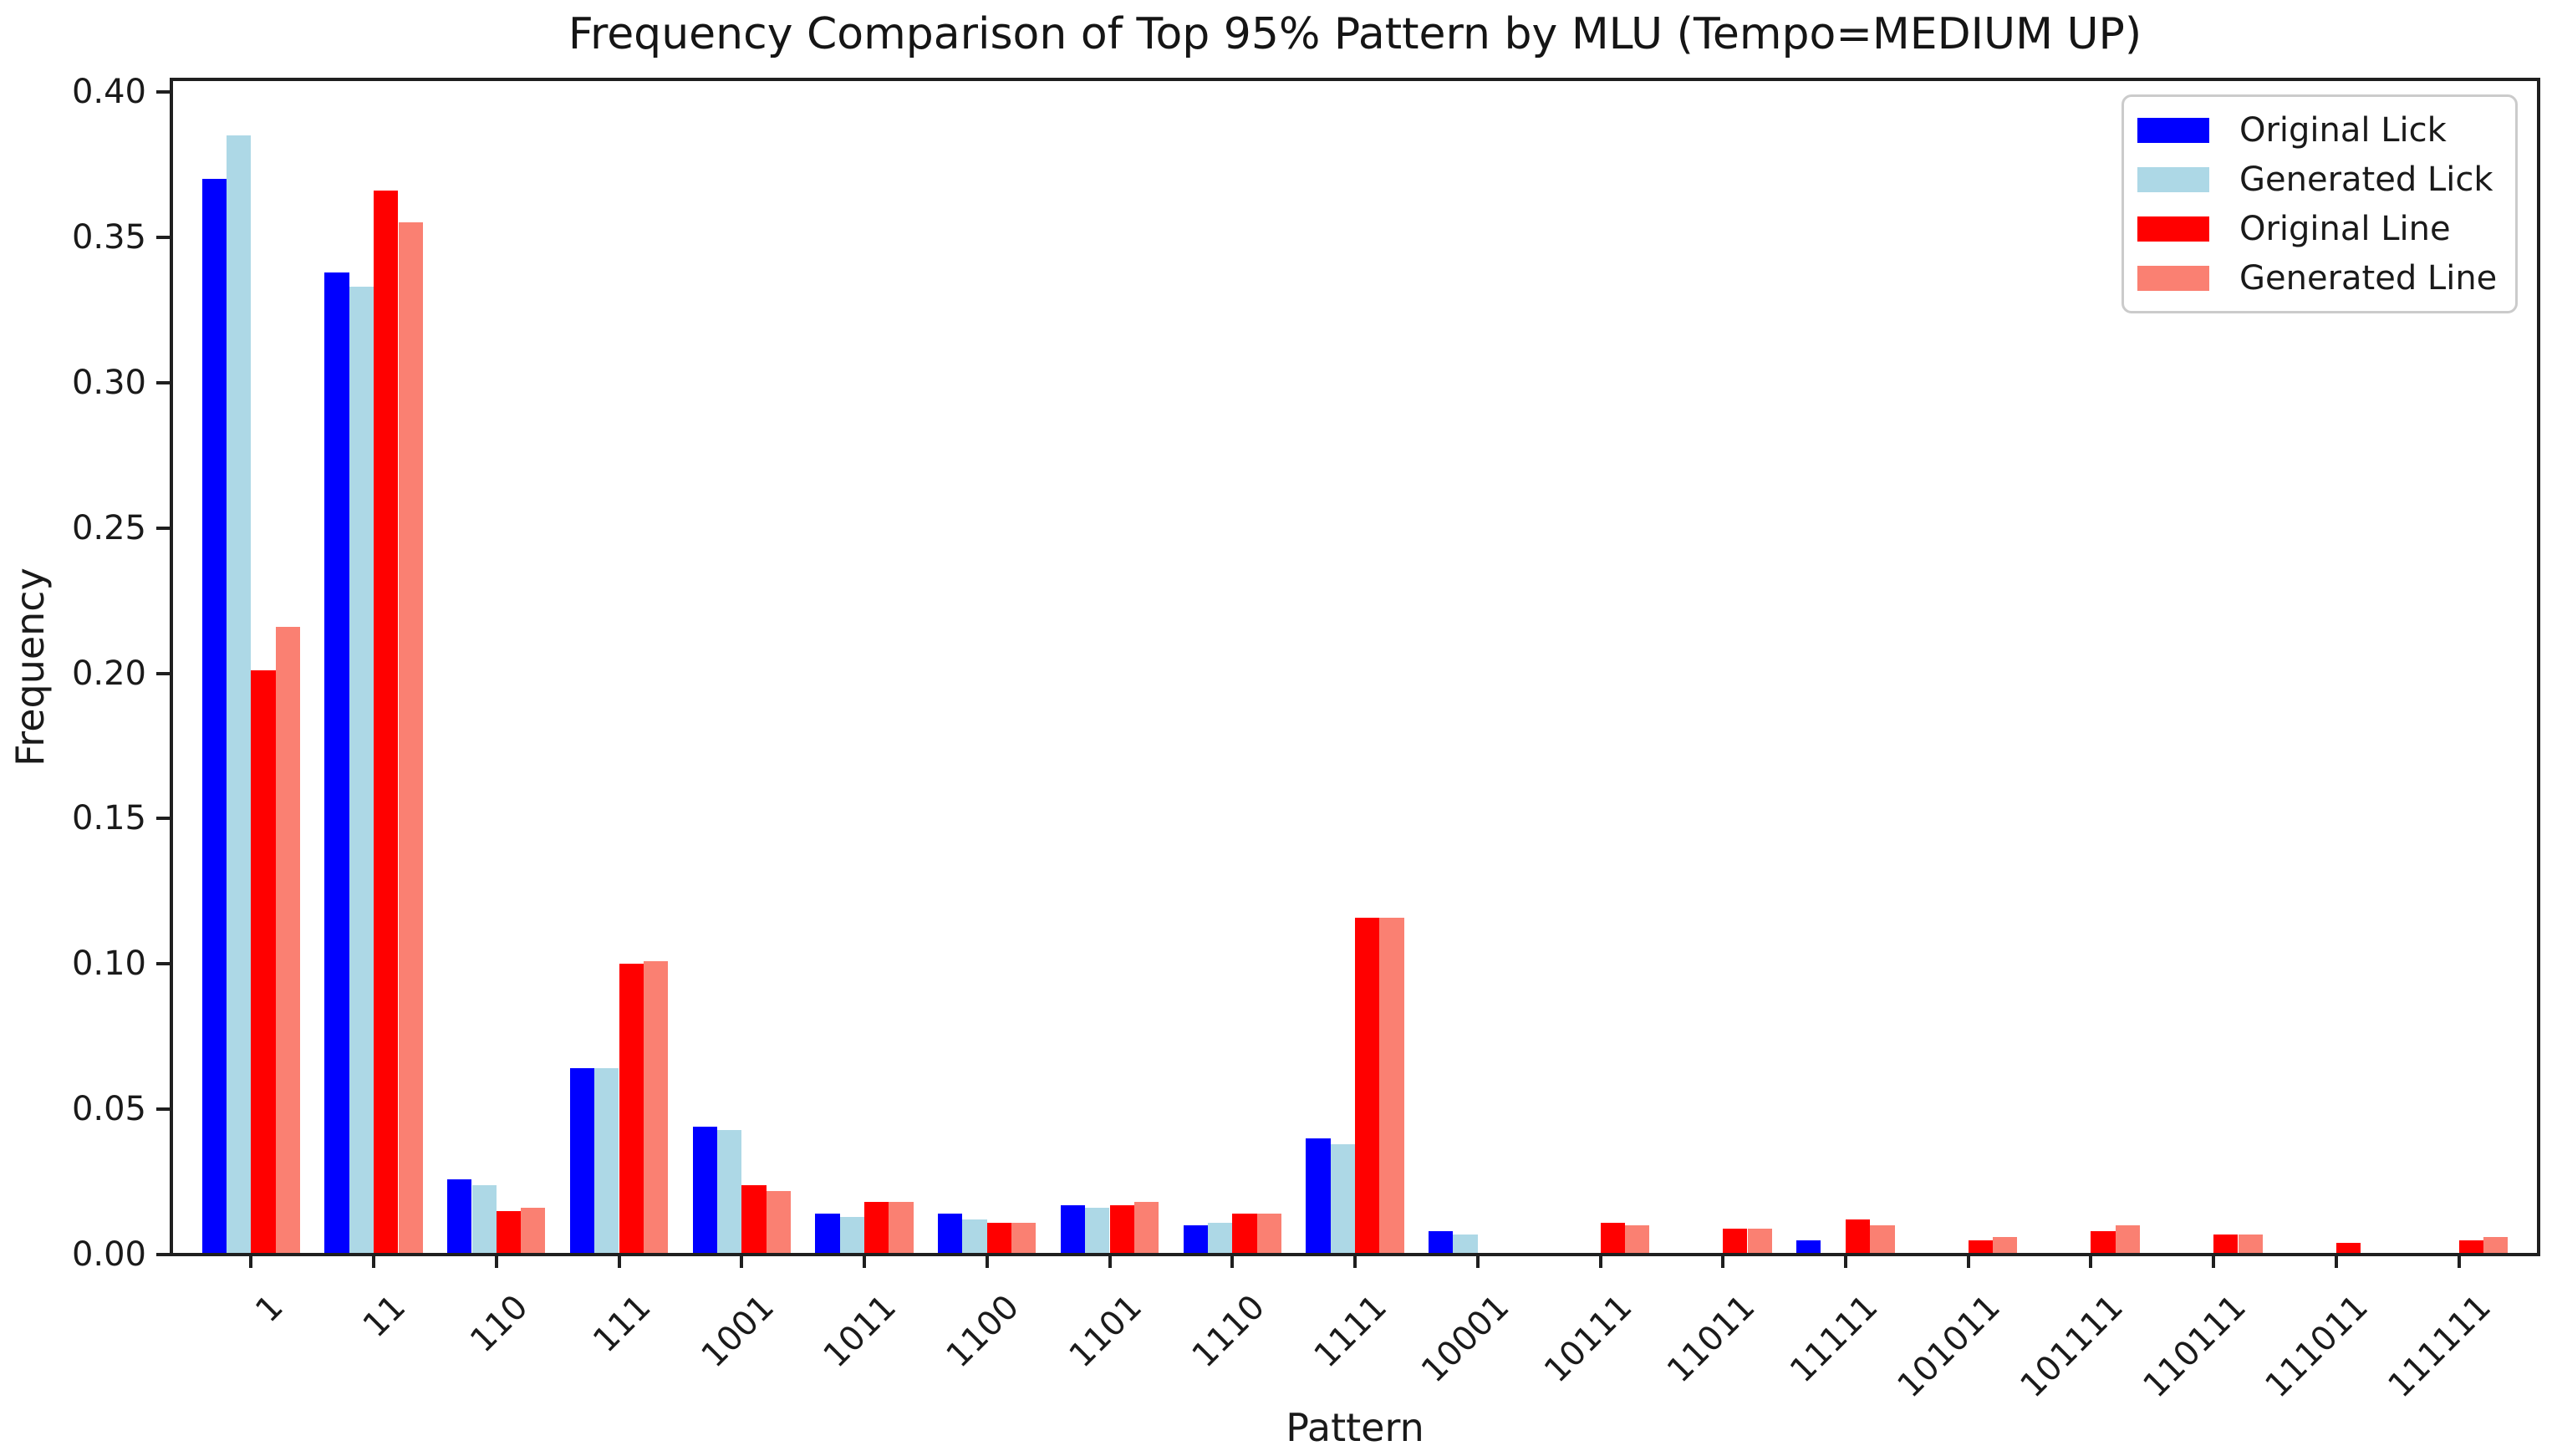 Image resolution: width=2557 pixels, height=1456 pixels. Describe the element at coordinates (1355, 79) in the screenshot. I see `spine-top` at that location.